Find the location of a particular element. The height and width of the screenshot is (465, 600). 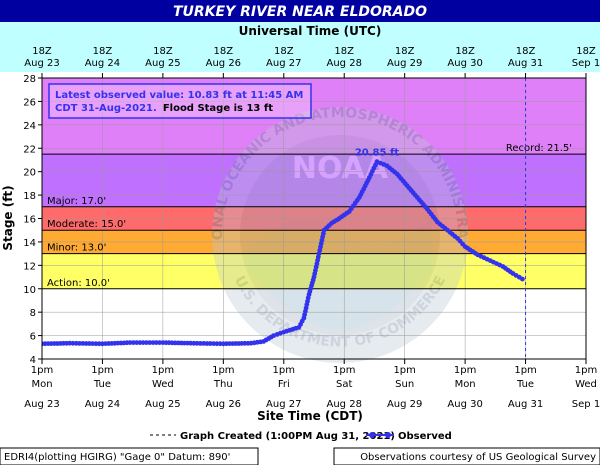

legend-created-label: Graph Created (1:00PM Aug 31, 2021) is located at coordinates (287, 436).